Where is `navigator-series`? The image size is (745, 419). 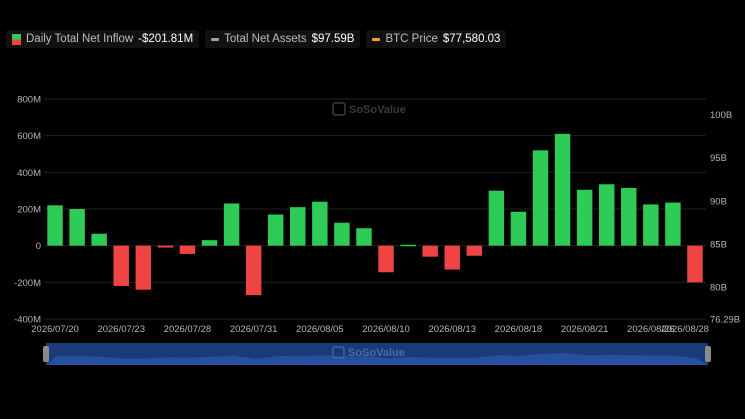
navigator-series is located at coordinates (377, 359).